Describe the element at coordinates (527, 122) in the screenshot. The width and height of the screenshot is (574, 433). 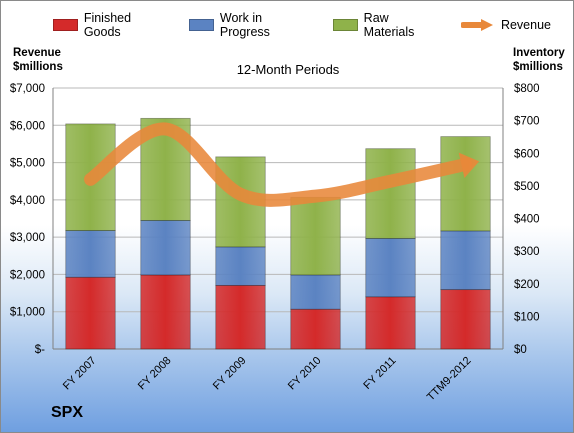
I see `right-tick-label: $700` at that location.